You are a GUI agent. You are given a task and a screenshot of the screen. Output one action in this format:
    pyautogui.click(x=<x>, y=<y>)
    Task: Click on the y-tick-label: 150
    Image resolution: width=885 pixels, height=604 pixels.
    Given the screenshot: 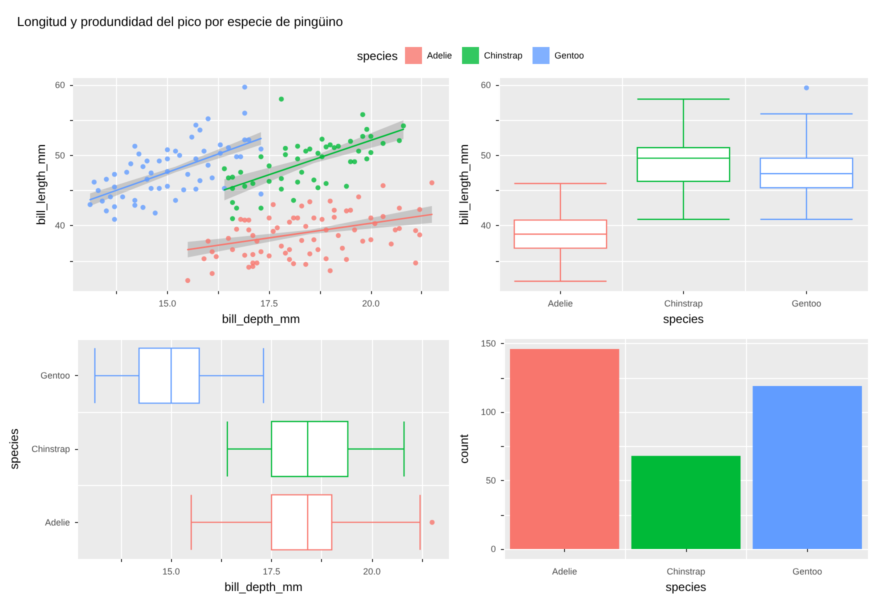 What is the action you would take?
    pyautogui.click(x=488, y=343)
    